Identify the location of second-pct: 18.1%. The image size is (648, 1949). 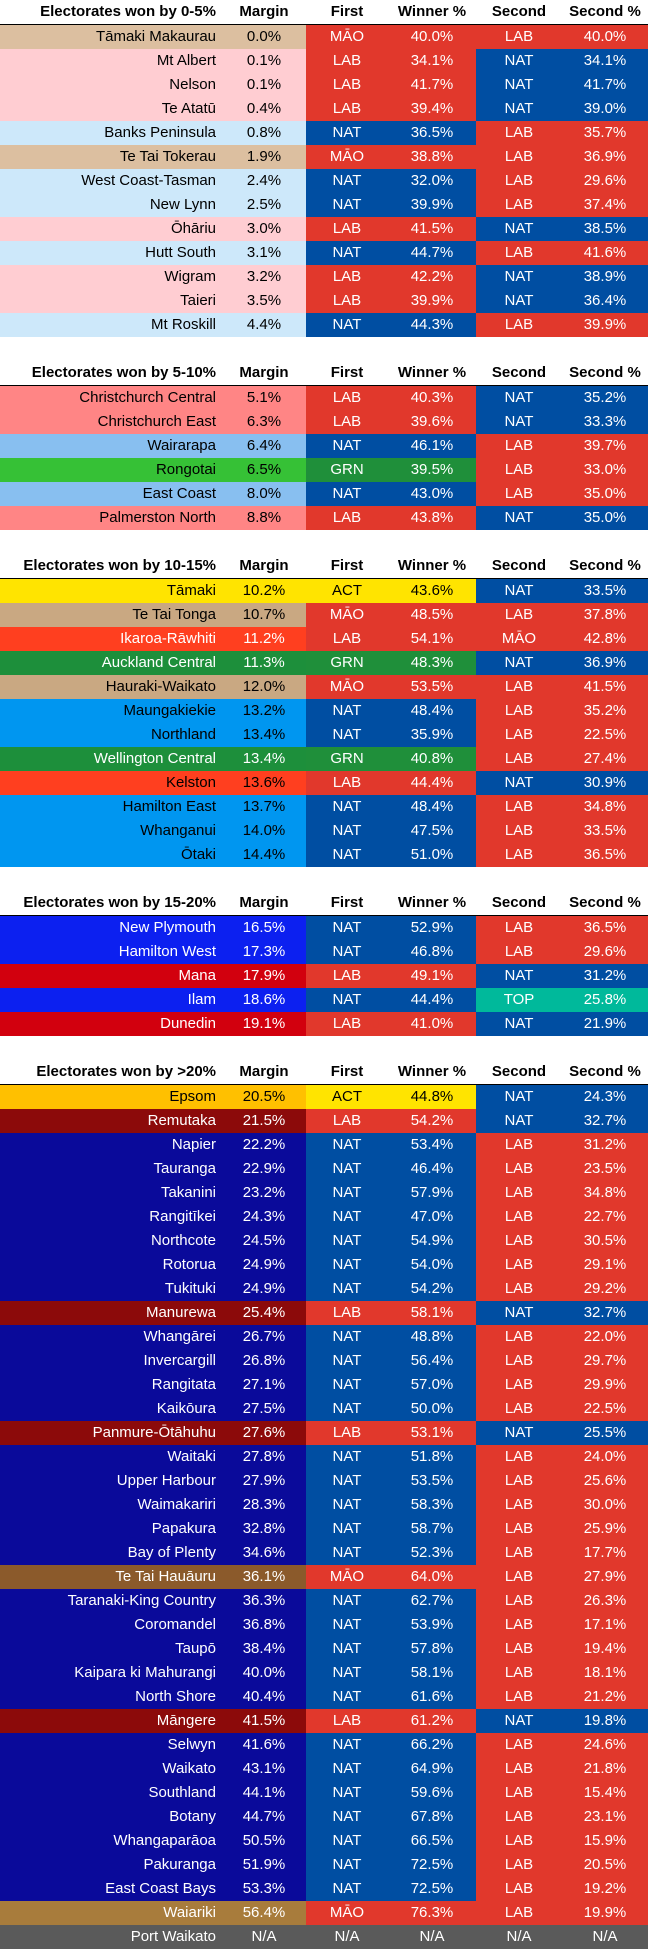
(605, 1673).